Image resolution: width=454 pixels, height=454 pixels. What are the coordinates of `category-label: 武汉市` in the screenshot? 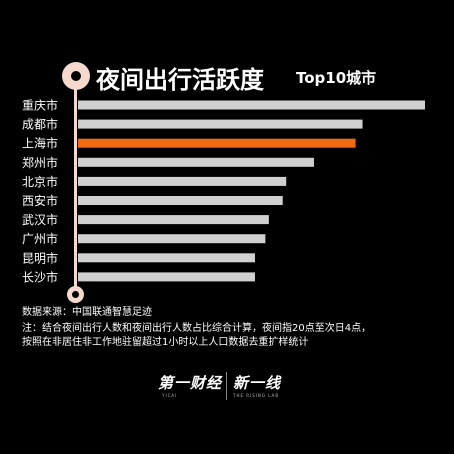 It's located at (40, 219).